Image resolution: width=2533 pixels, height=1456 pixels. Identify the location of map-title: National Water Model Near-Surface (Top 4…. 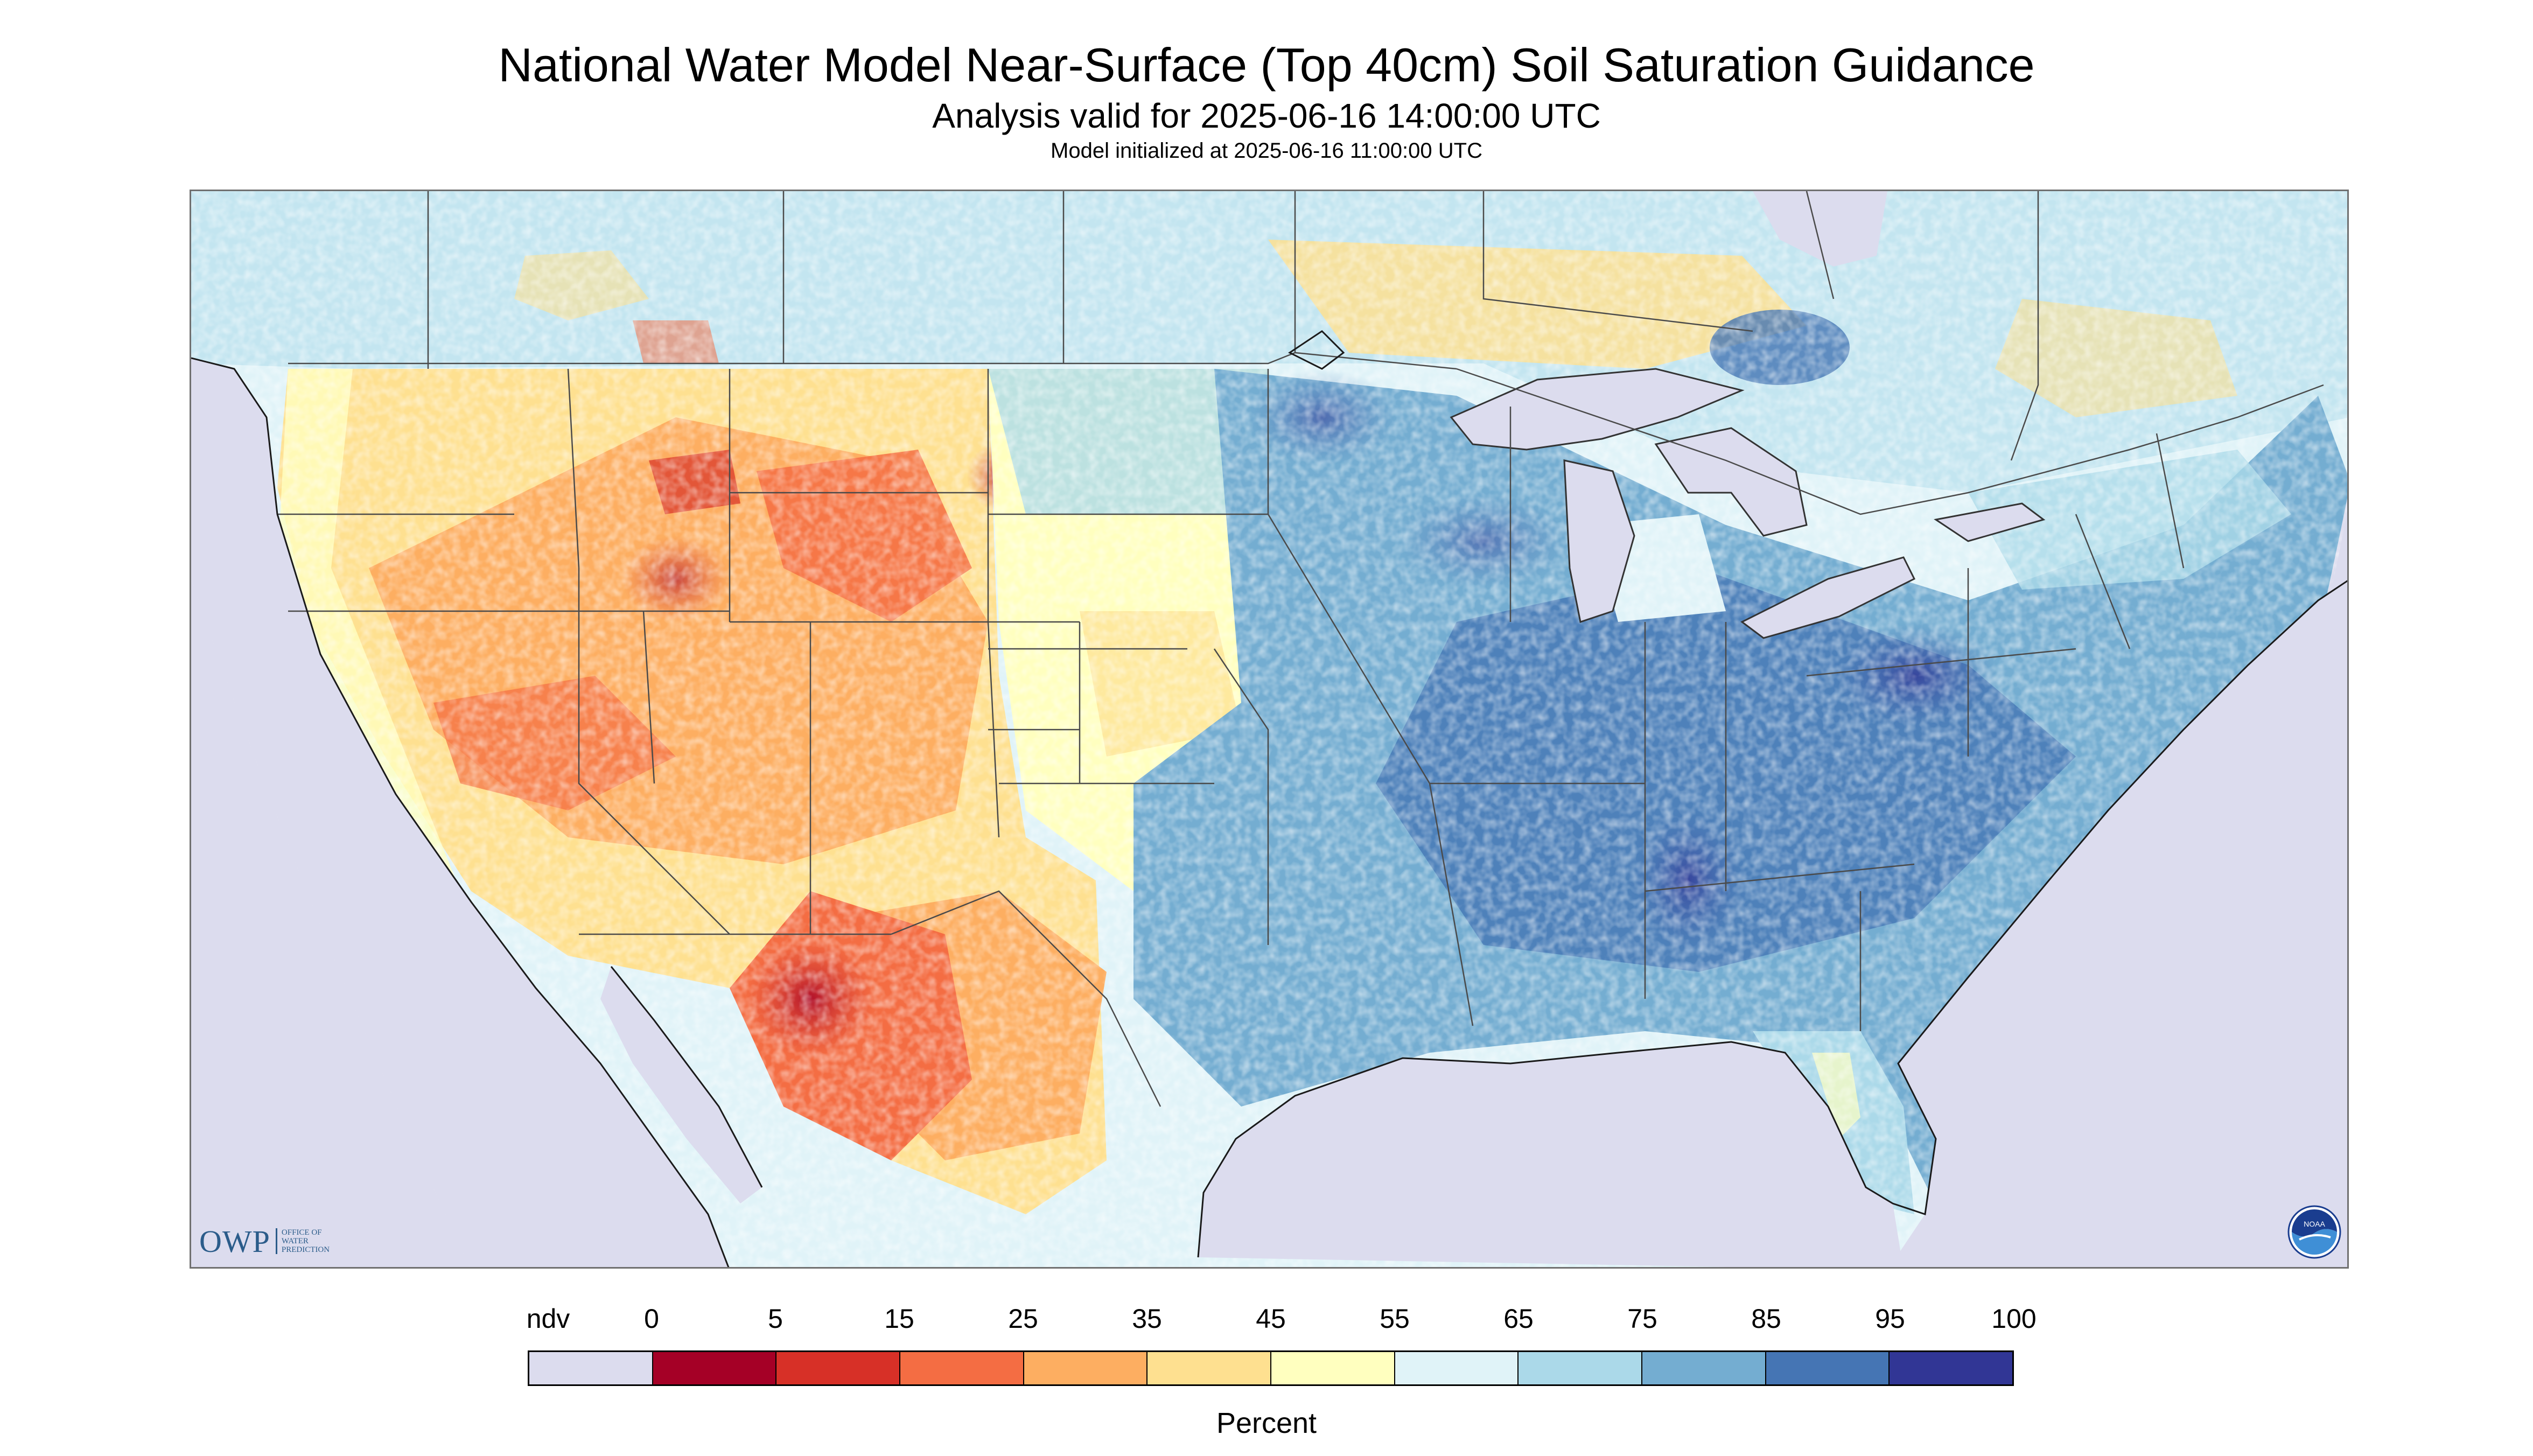
(1266, 65).